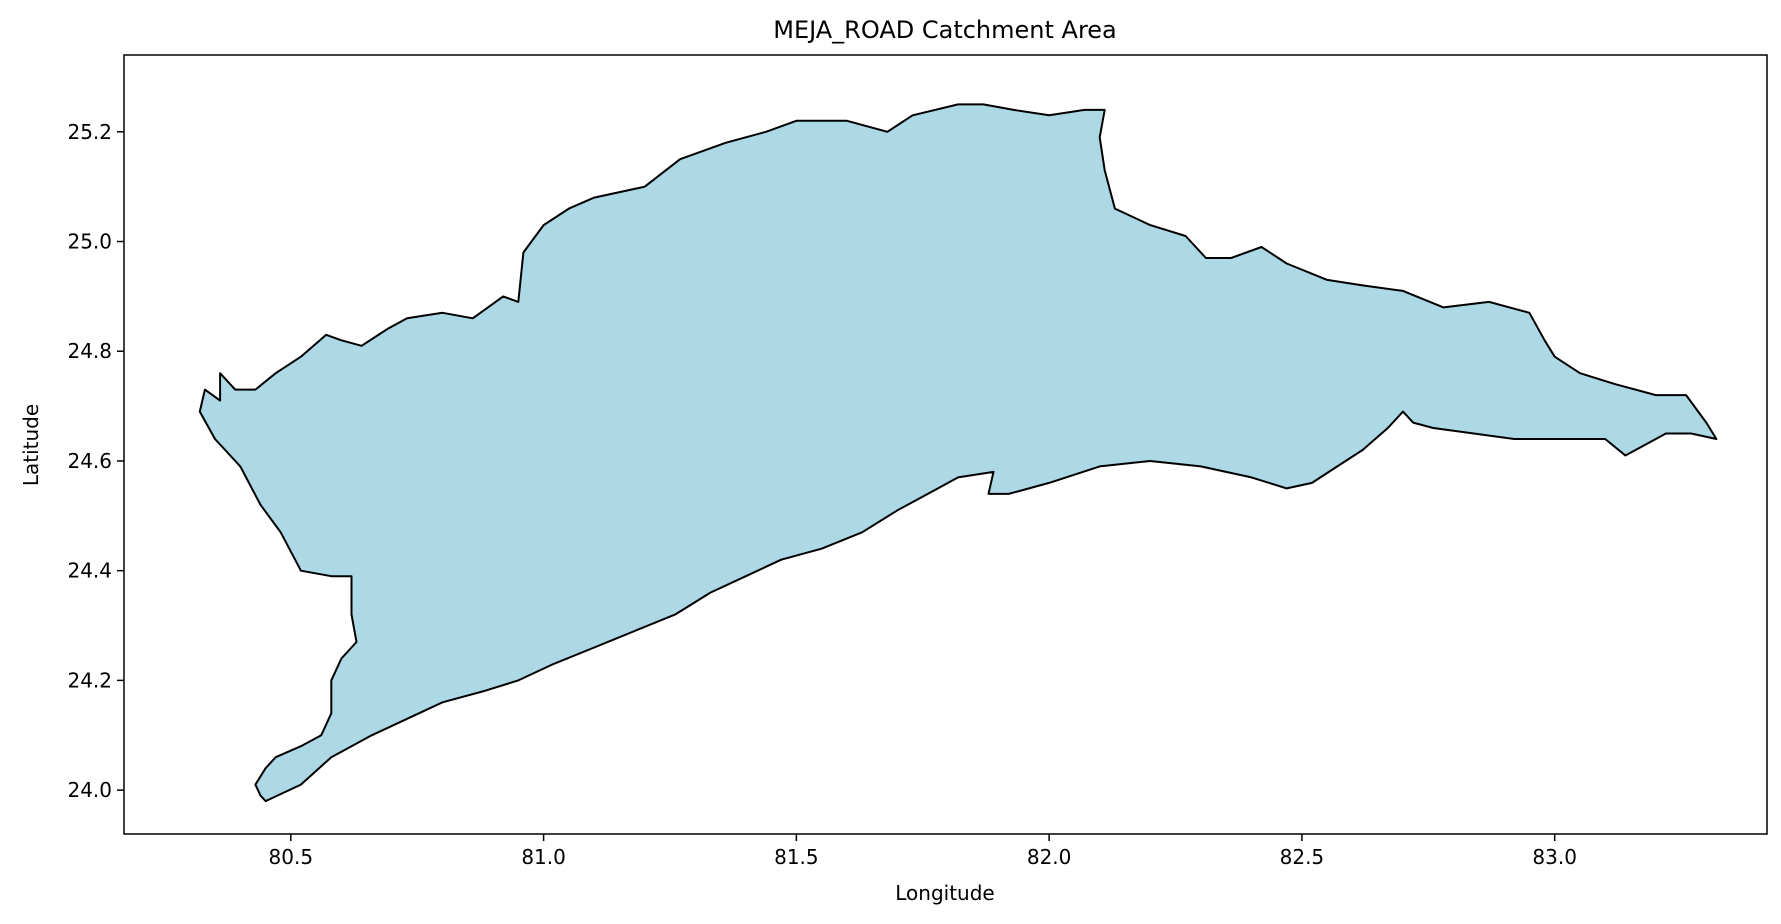  I want to click on y-tick-label: 24.2, so click(89, 680).